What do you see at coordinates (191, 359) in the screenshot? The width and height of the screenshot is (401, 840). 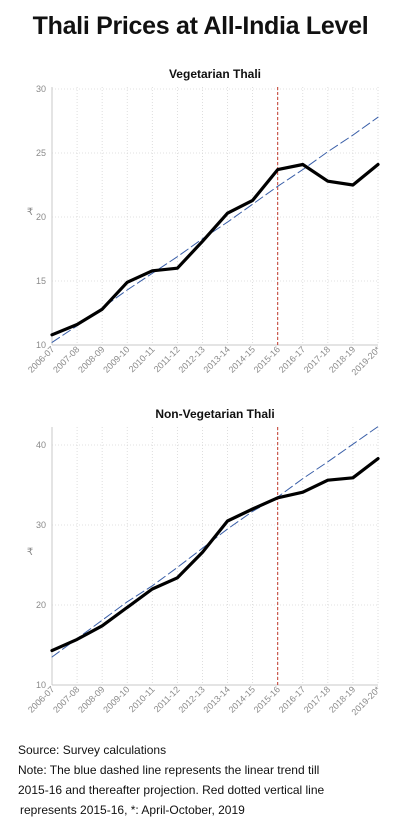 I see `veg-x-tick-label: 2012-13` at bounding box center [191, 359].